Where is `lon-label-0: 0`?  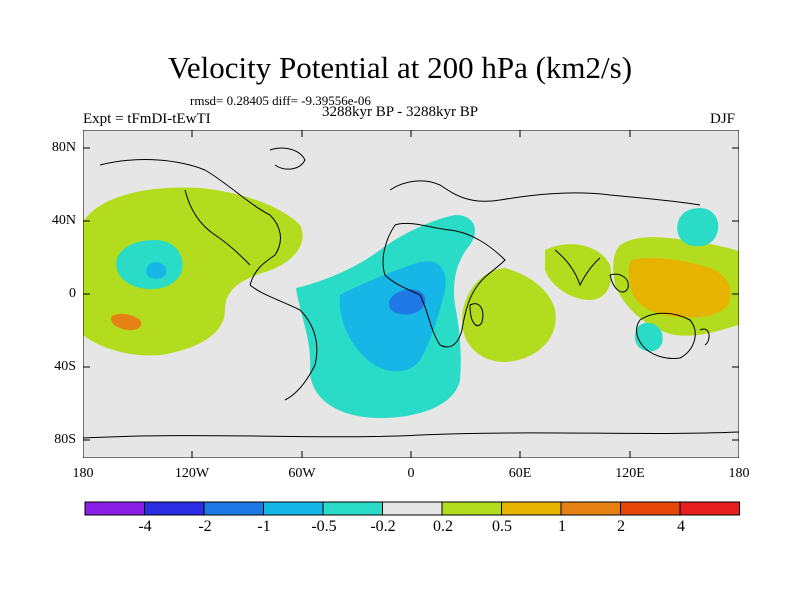
lon-label-0: 0 is located at coordinates (411, 473).